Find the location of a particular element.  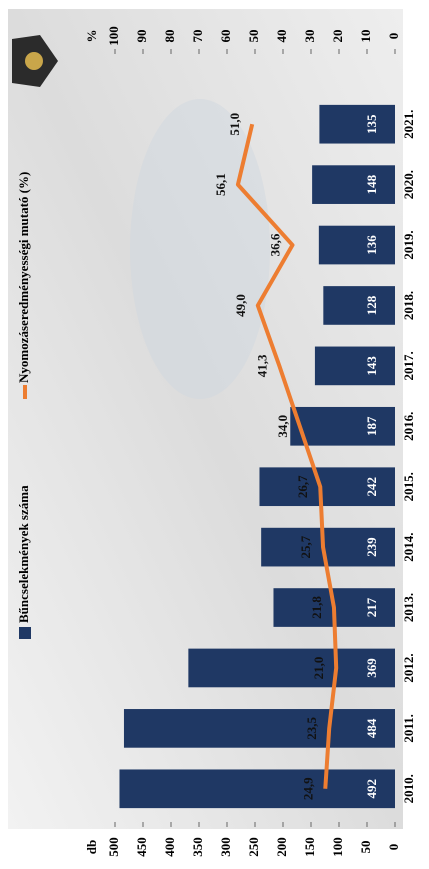

y2-axis-label: % is located at coordinates (91, 36).